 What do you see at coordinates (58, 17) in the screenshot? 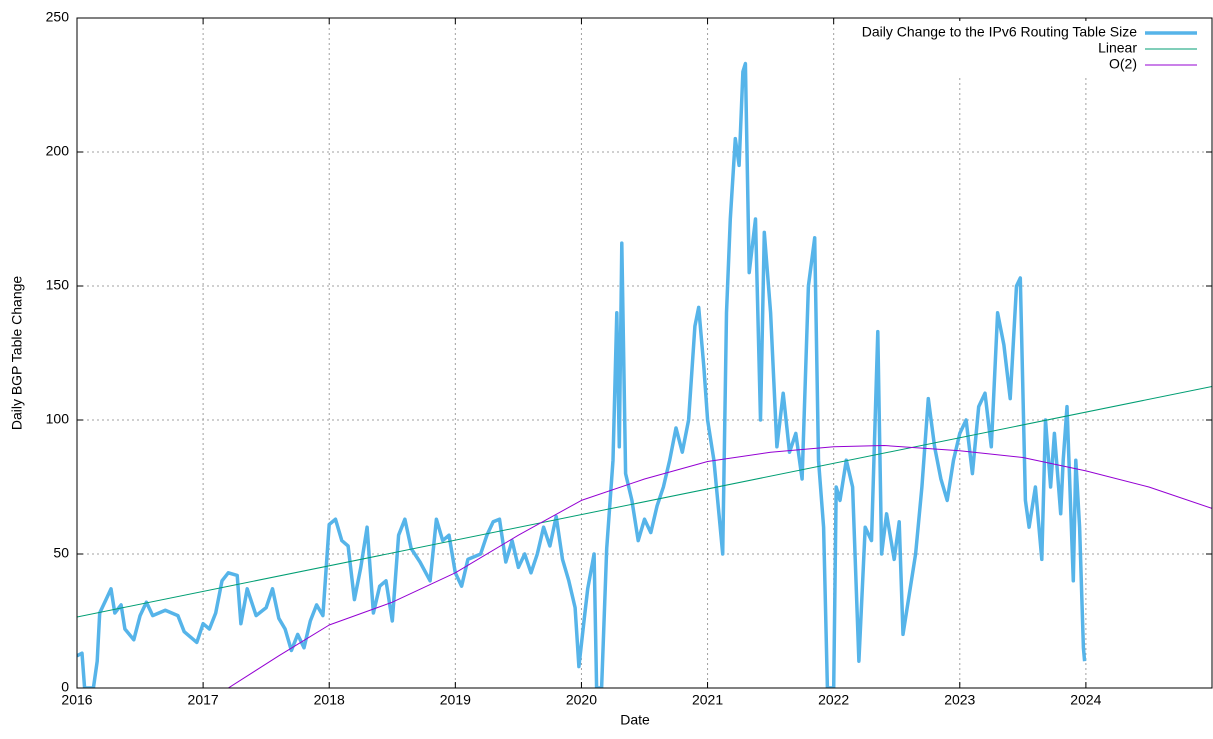
I see `y-tick-label: 250` at bounding box center [58, 17].